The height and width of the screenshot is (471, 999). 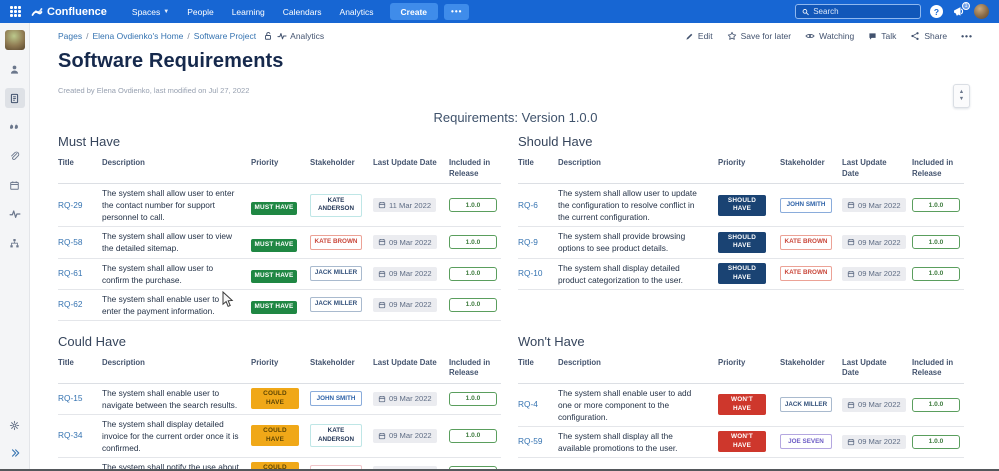 What do you see at coordinates (961, 91) in the screenshot?
I see `stepper-up-button: ▲` at bounding box center [961, 91].